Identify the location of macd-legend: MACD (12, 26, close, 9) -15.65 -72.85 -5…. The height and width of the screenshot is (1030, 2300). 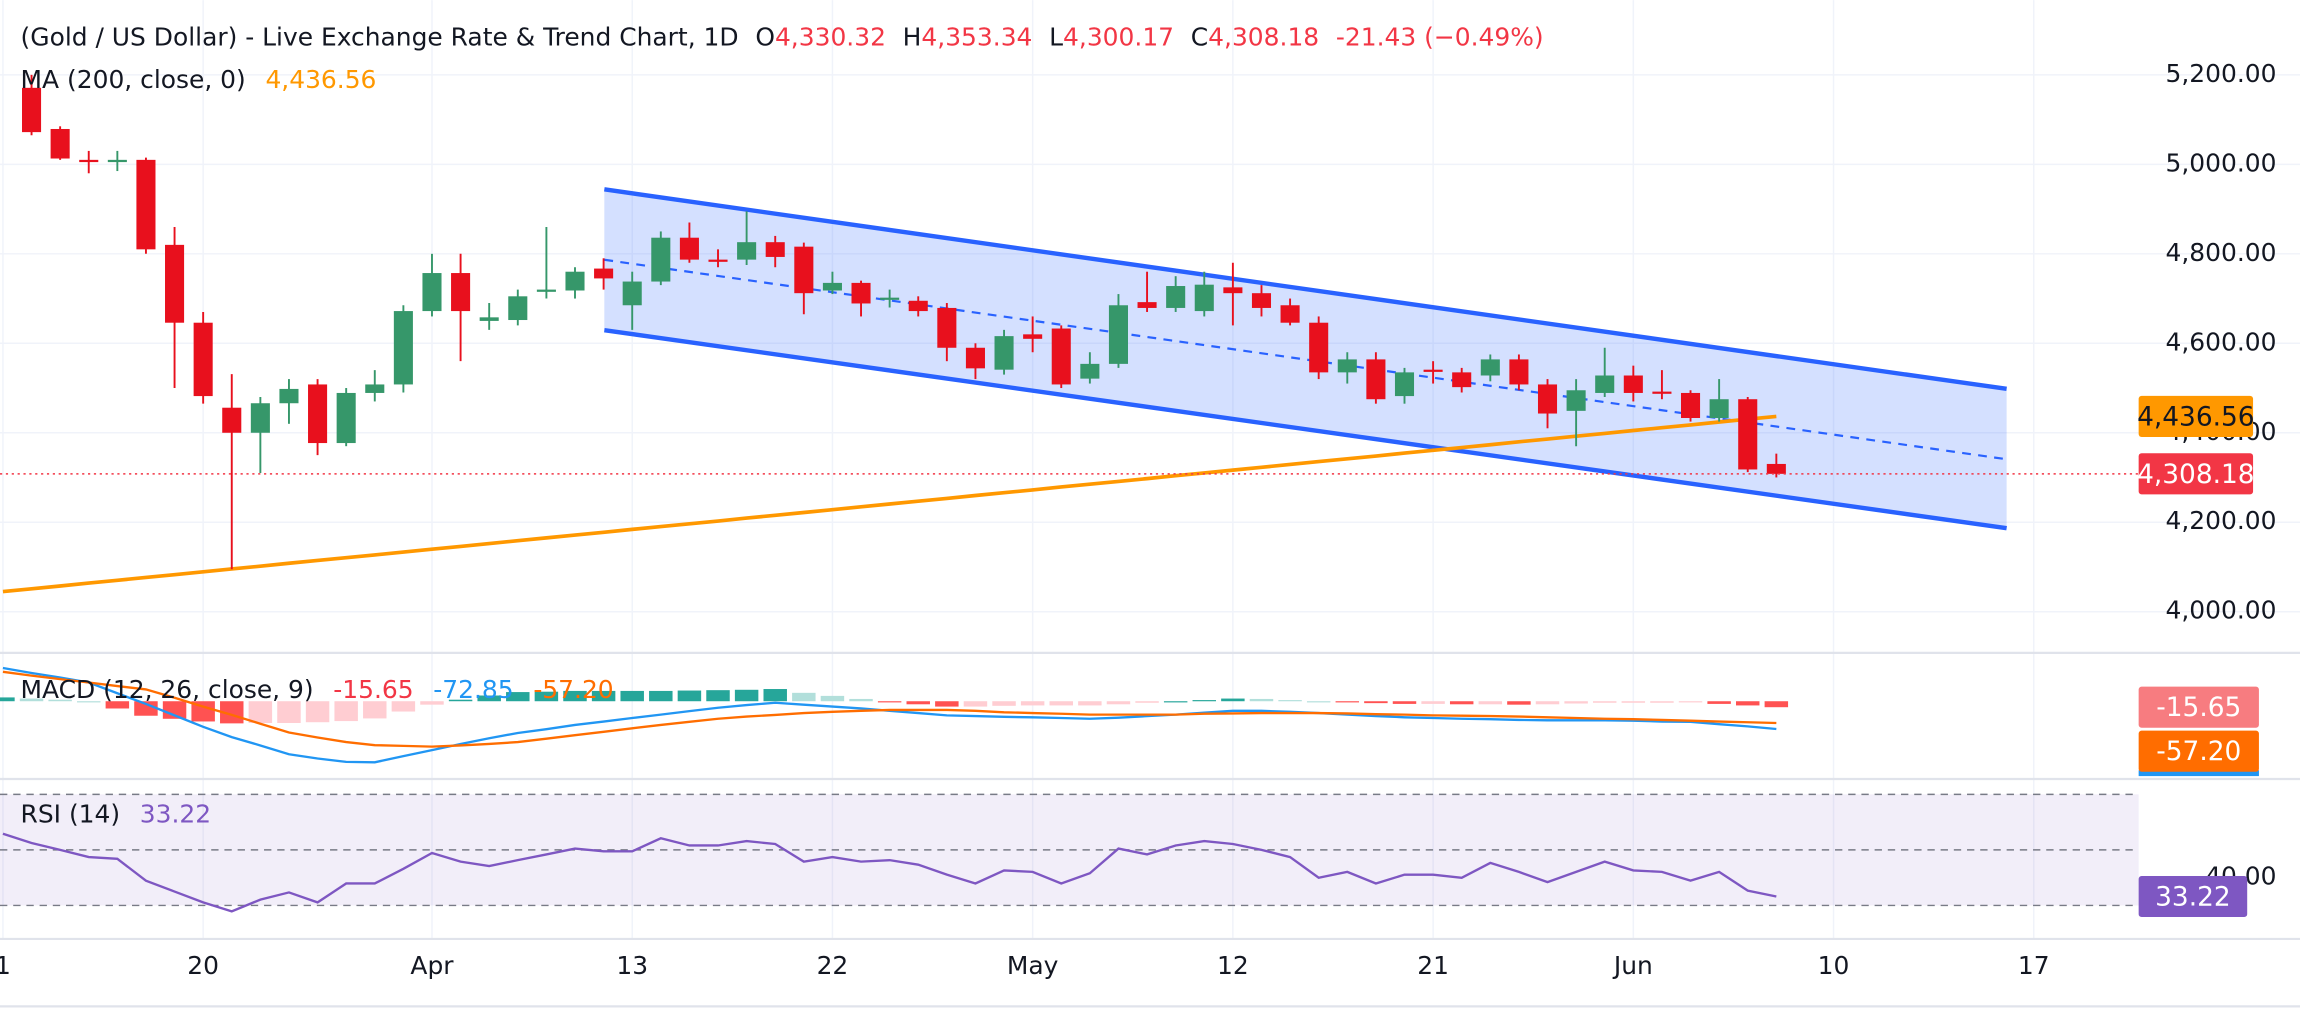
(317, 689).